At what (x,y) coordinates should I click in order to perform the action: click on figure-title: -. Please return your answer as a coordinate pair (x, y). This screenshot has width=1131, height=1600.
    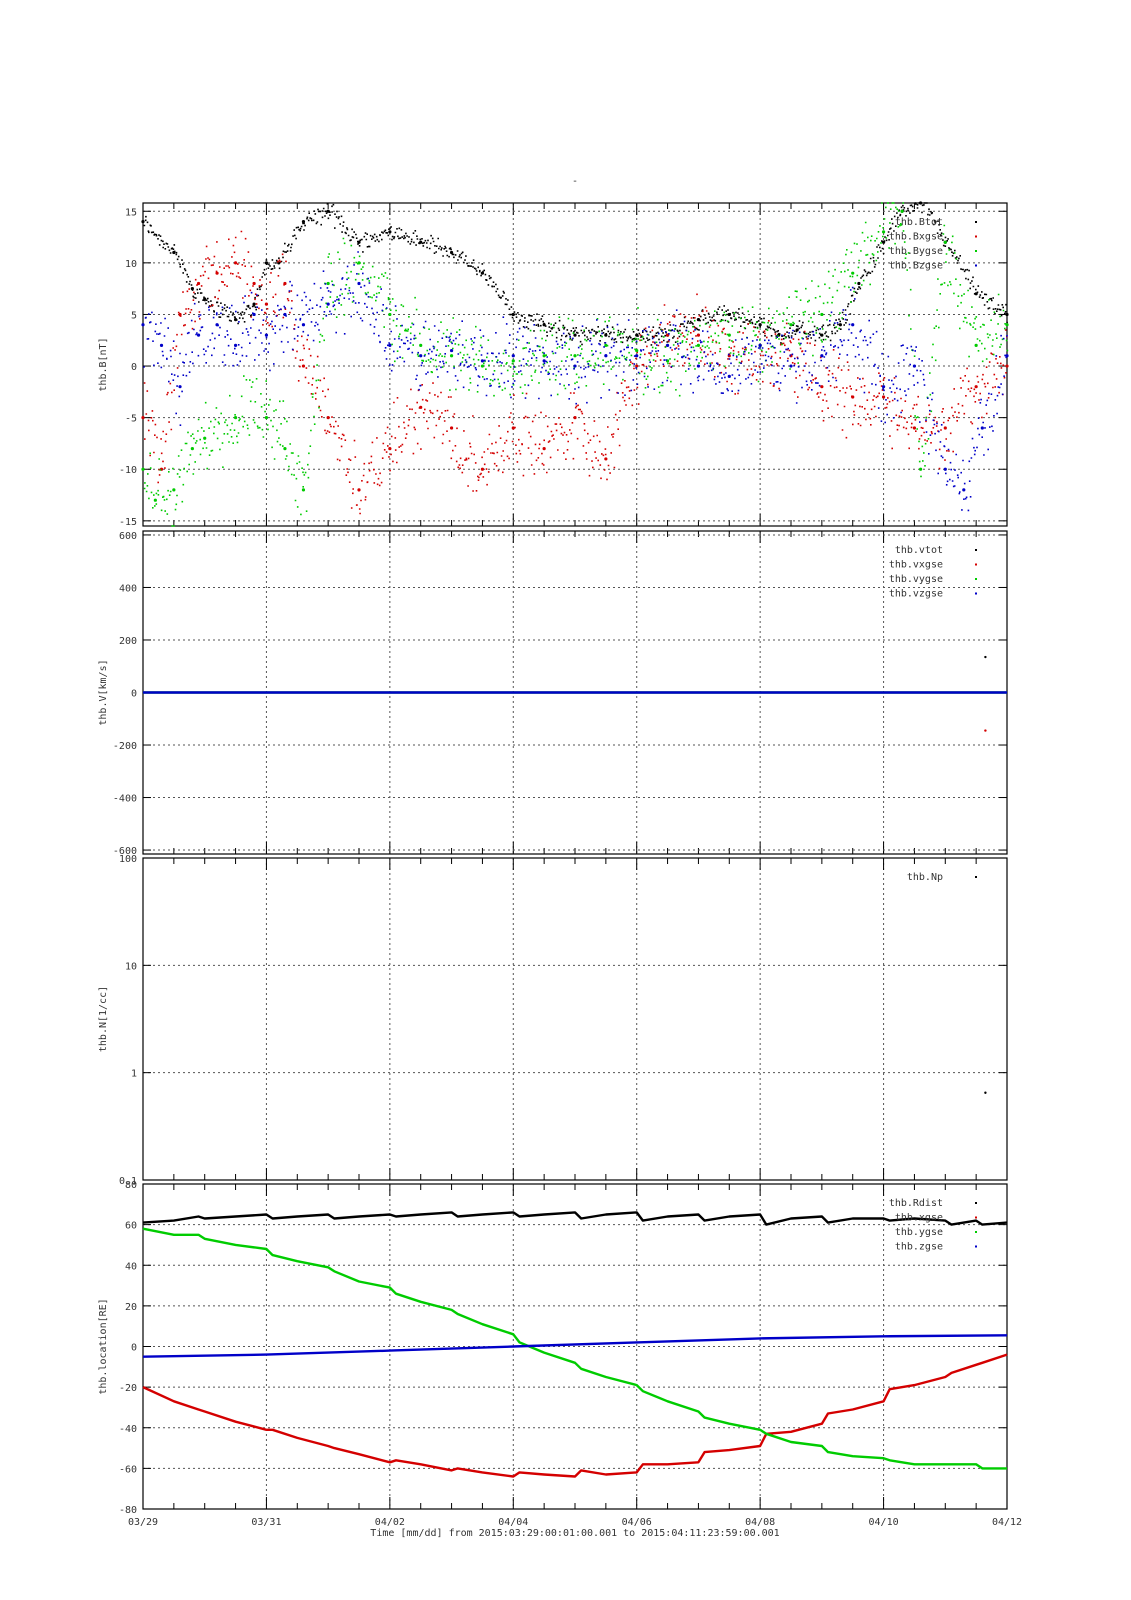
    Looking at the image, I should click on (575, 181).